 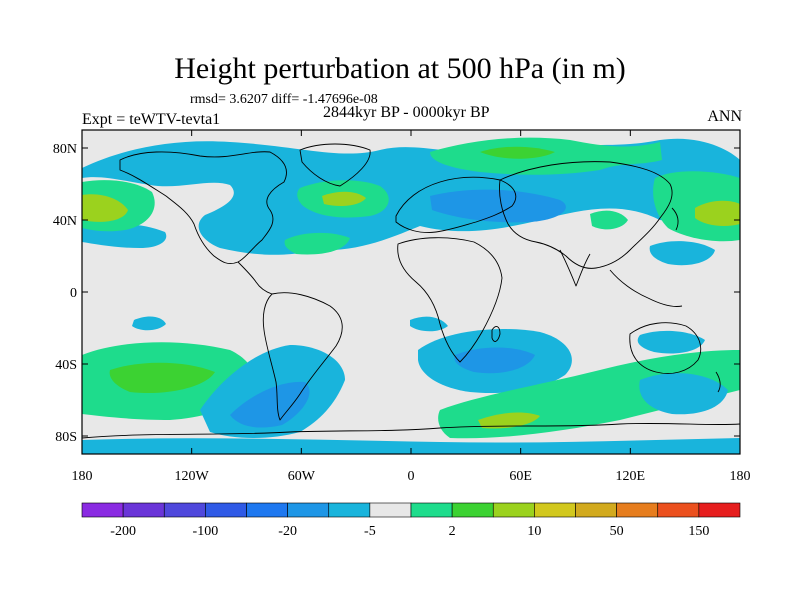 I want to click on coast-central-america, so click(x=255, y=278).